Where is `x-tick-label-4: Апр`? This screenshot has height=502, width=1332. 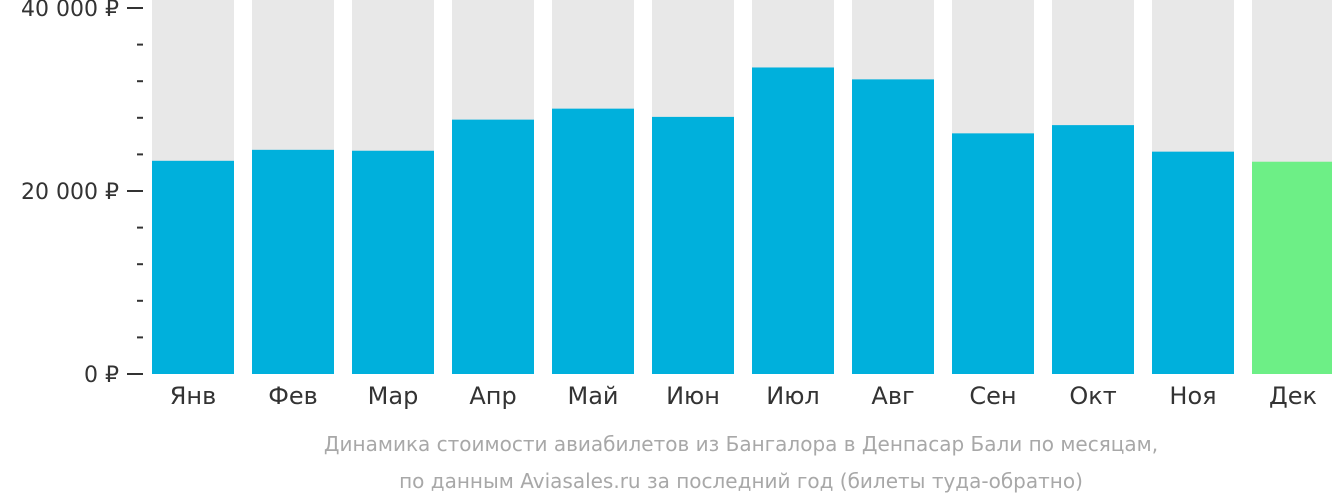 x-tick-label-4: Апр is located at coordinates (492, 396).